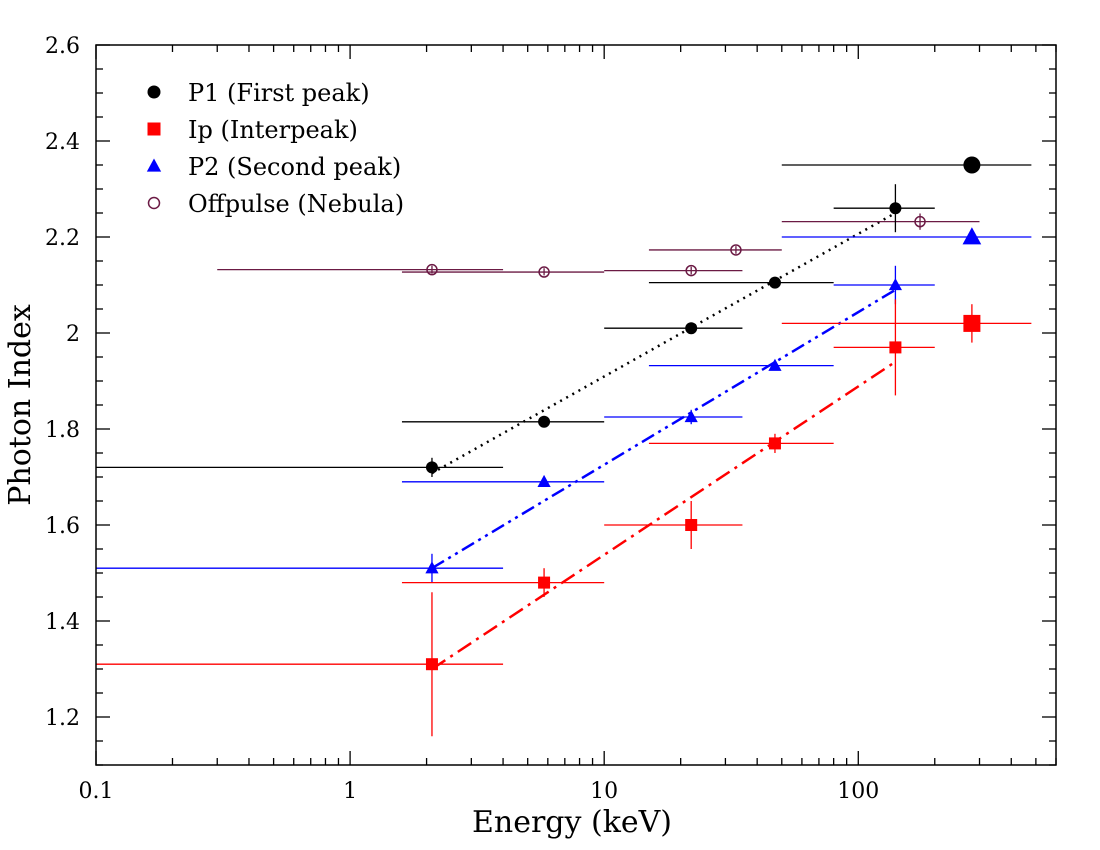 This screenshot has height=850, width=1100. I want to click on legend-label: P1 (First peak), so click(279, 93).